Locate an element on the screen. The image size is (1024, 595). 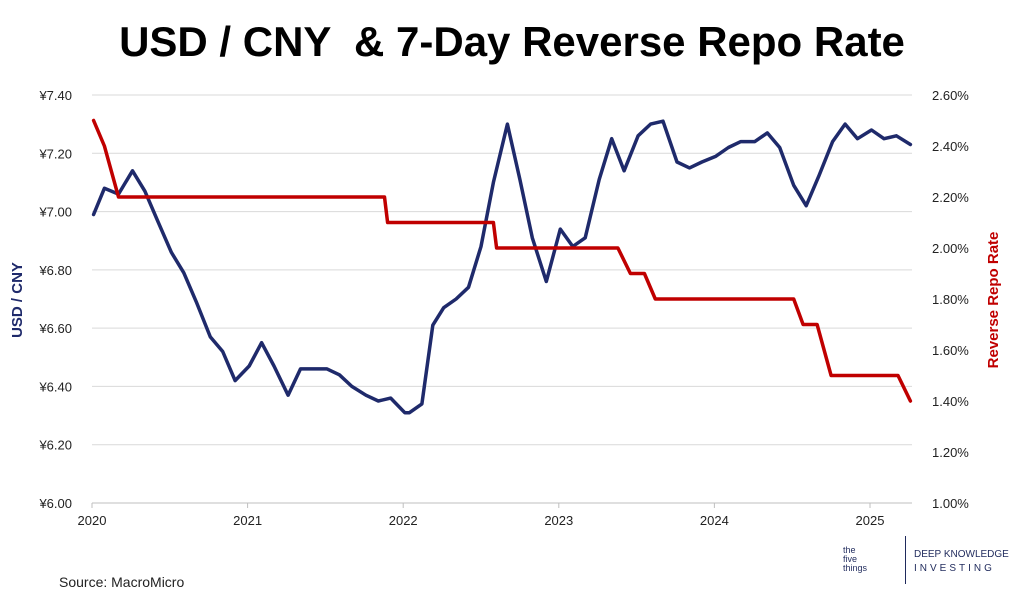
left-tick-label: ¥6.40 is located at coordinates (55, 386).